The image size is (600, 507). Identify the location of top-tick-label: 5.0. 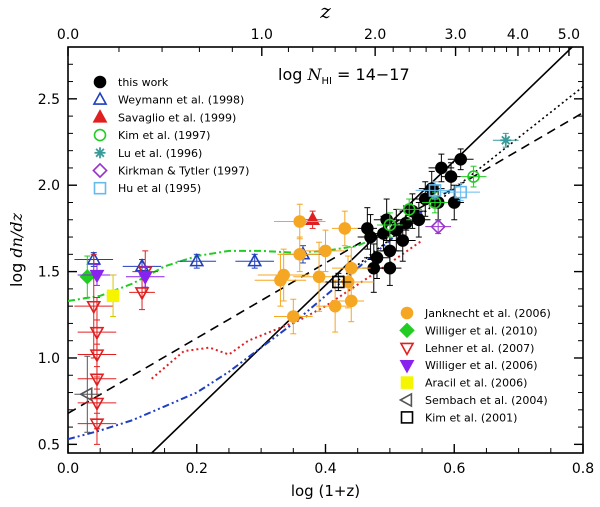
(569, 35).